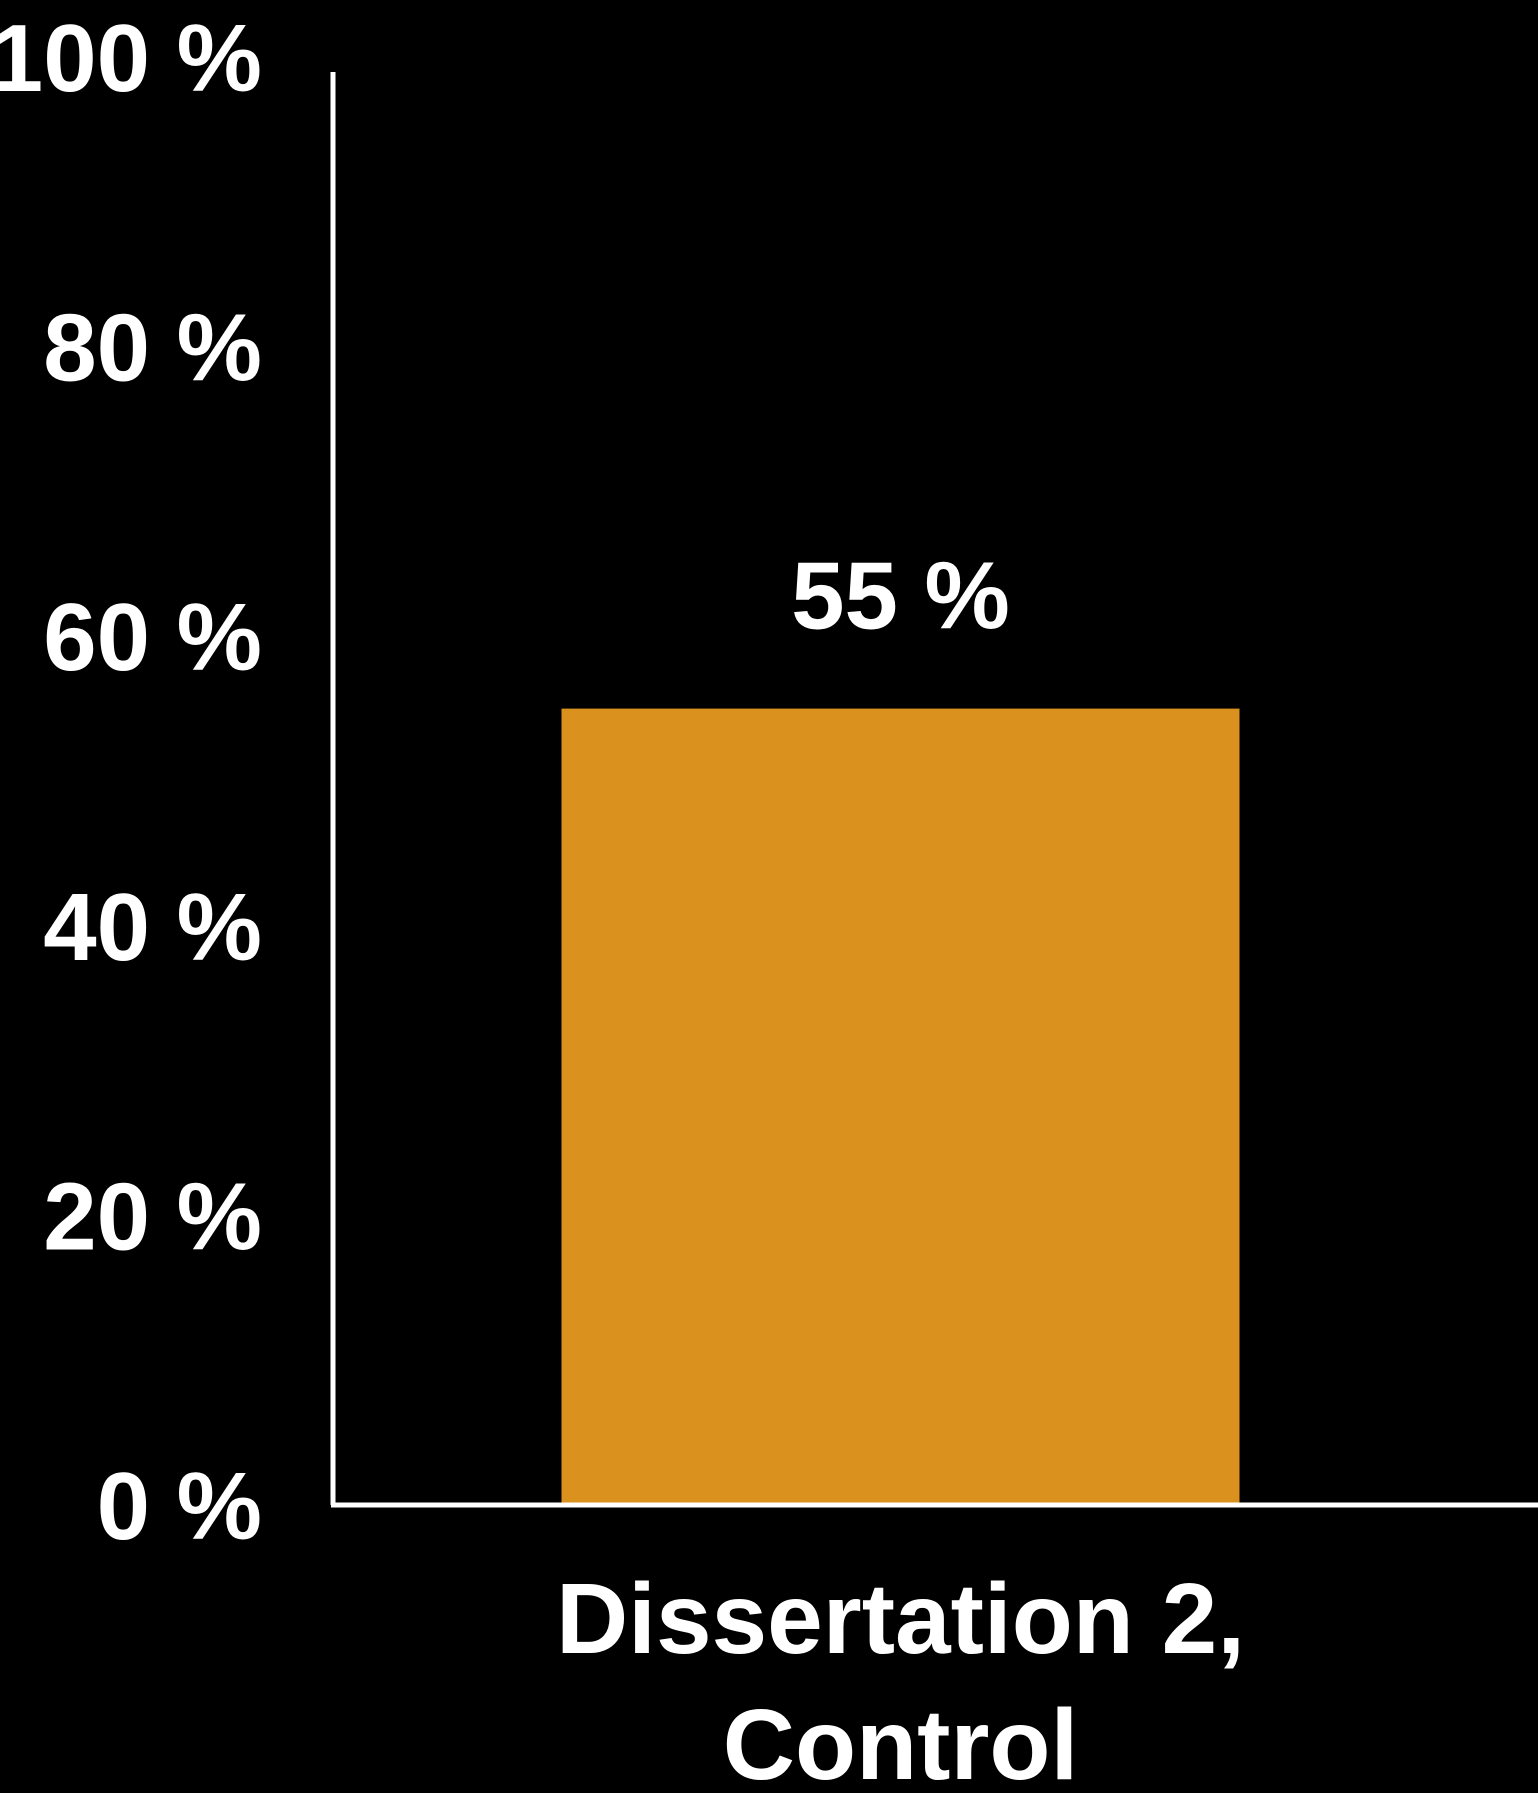 The width and height of the screenshot is (1538, 1793). I want to click on y-axis-ticks: 0 % 20 % 40 % 60 % 80 % 100 %, so click(131, 782).